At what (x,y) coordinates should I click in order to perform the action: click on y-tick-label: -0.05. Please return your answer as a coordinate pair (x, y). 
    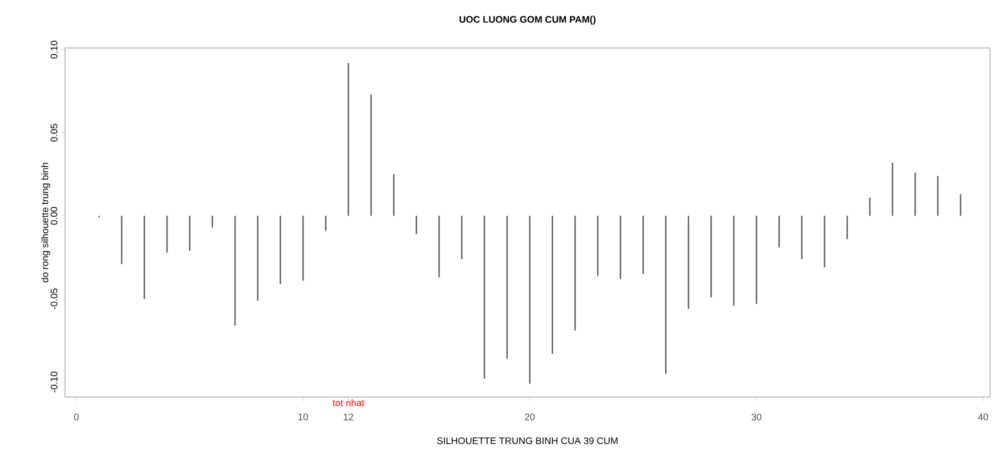
    Looking at the image, I should click on (54, 299).